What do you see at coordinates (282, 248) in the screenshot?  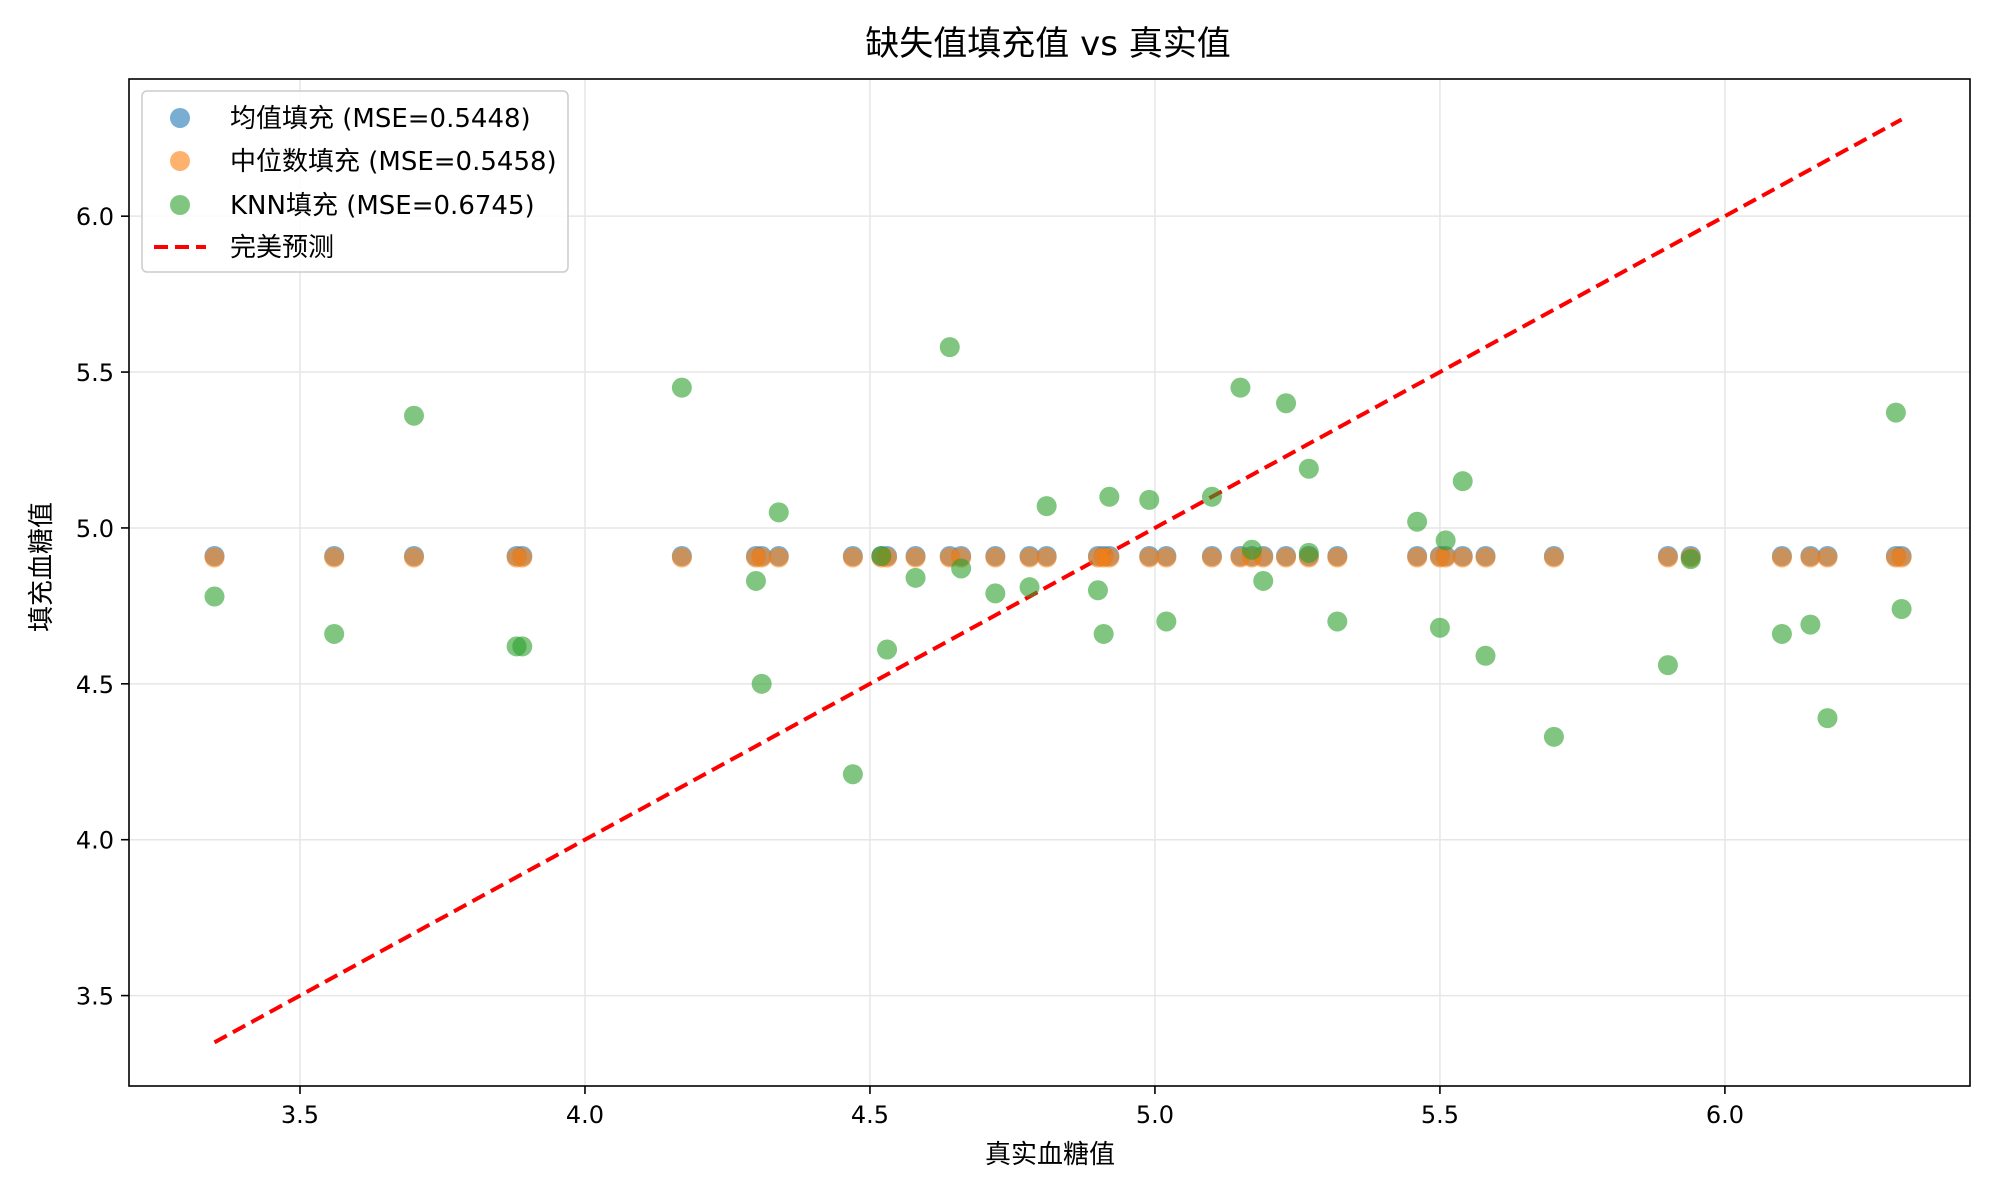 I see `legend-label-perfect: 完美预测` at bounding box center [282, 248].